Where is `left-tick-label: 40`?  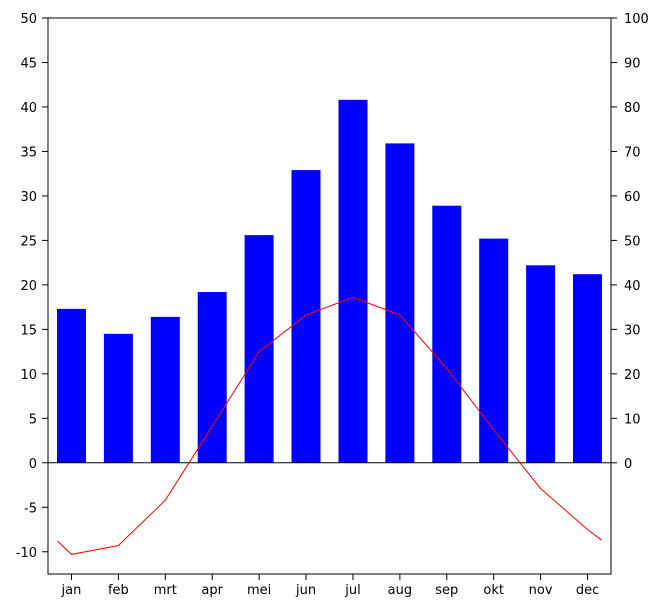
left-tick-label: 40 is located at coordinates (28, 108).